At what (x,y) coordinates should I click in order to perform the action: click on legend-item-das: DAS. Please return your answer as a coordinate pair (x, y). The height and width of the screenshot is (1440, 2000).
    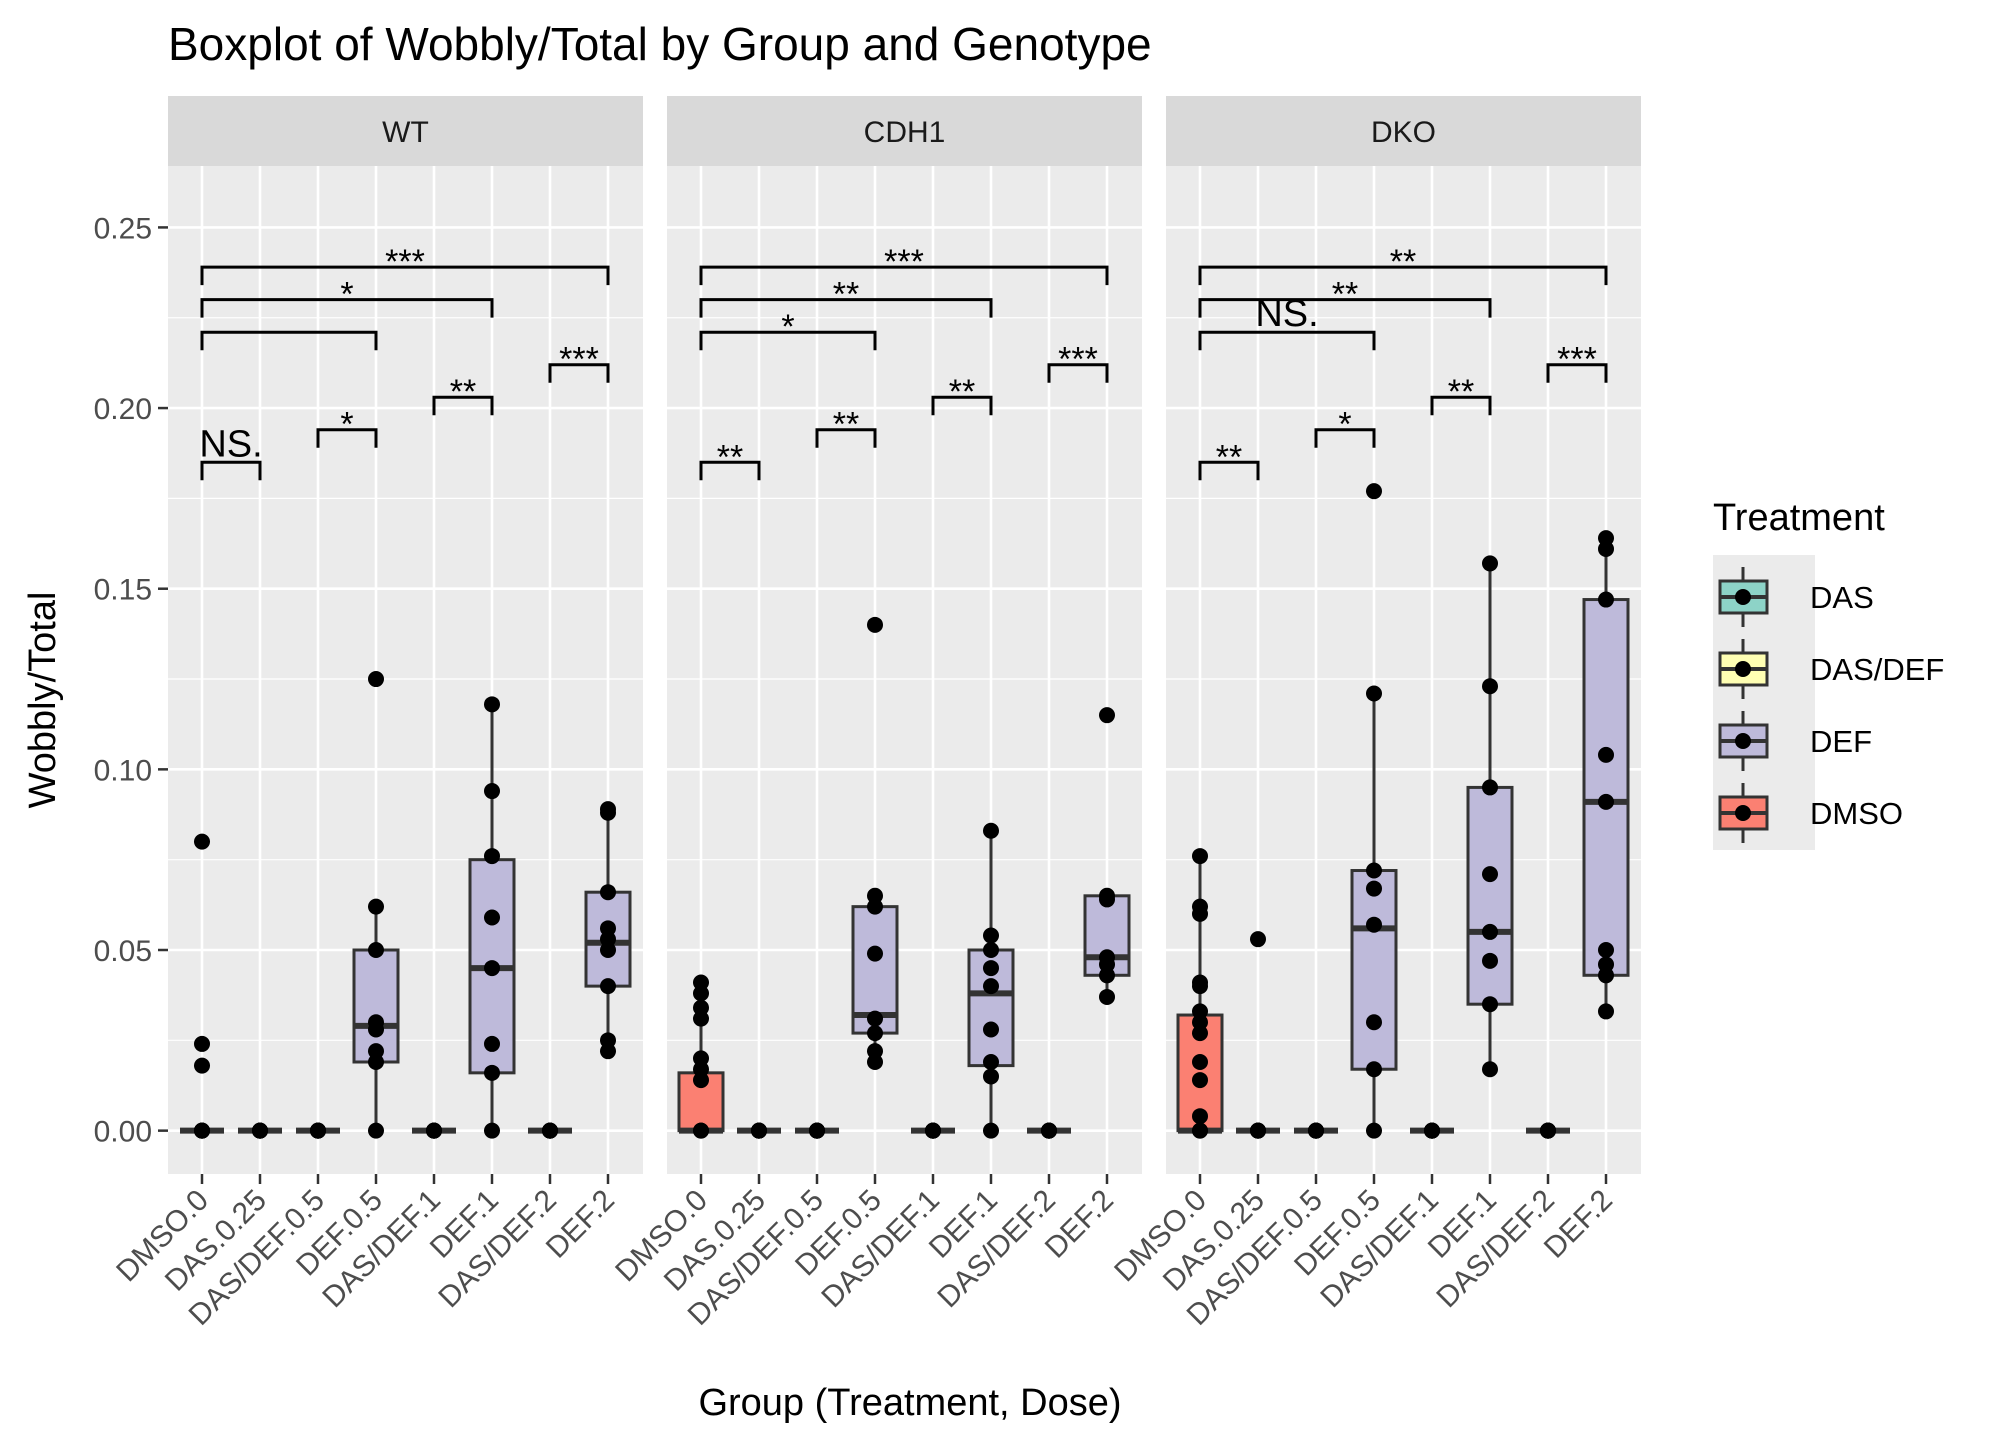
    Looking at the image, I should click on (1796, 597).